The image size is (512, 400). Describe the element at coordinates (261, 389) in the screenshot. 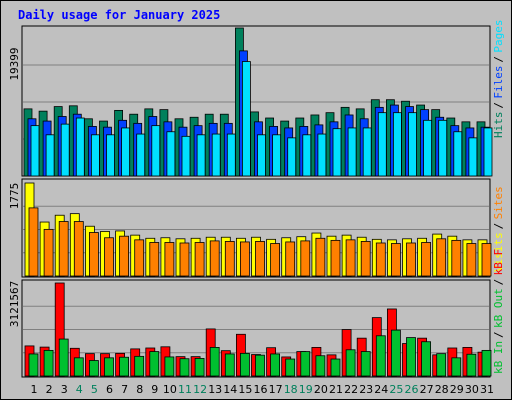

I see `x-tick-label: 16` at that location.